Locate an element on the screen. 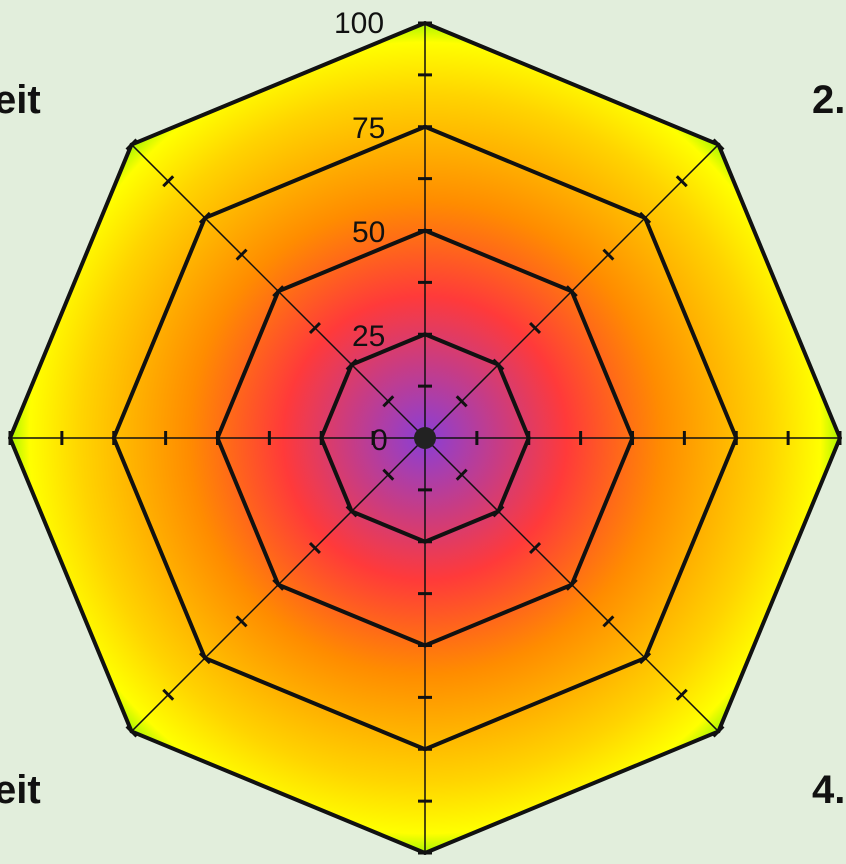 The height and width of the screenshot is (864, 846). tick-label-0: 0 is located at coordinates (379, 440).